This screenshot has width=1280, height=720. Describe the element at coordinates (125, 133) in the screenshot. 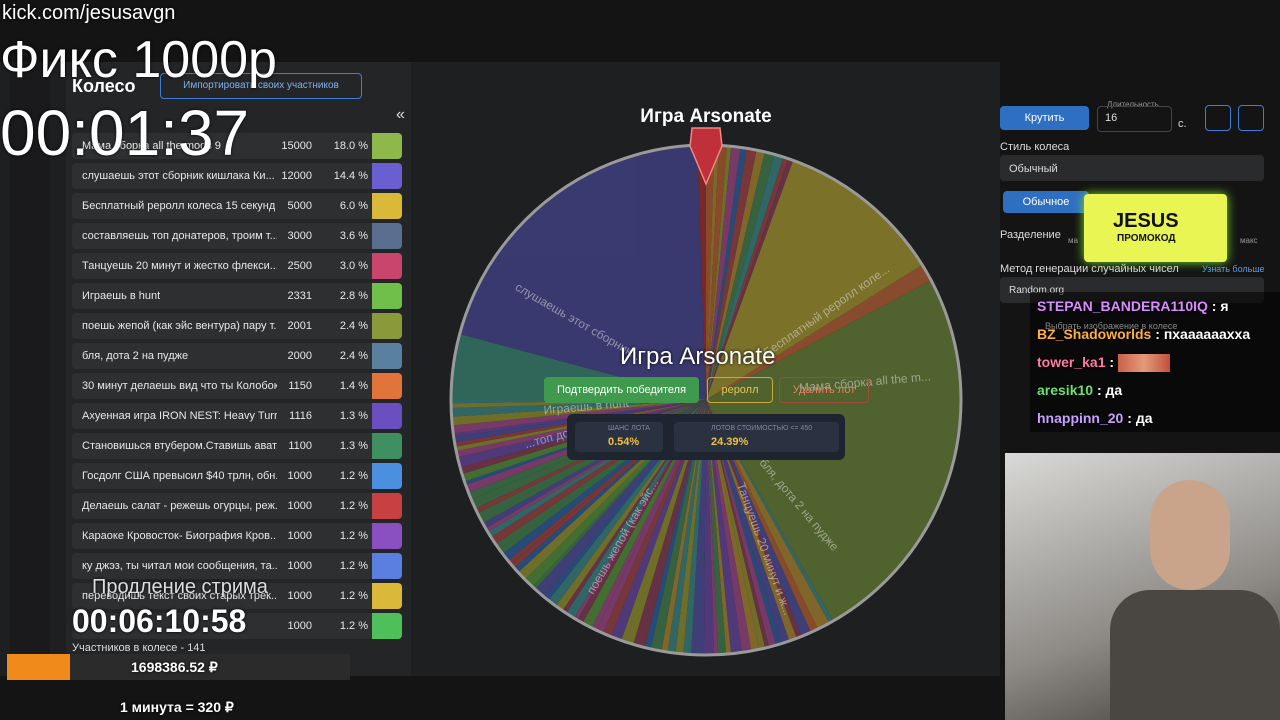

I see `overlay-timer: 00:01:37` at that location.